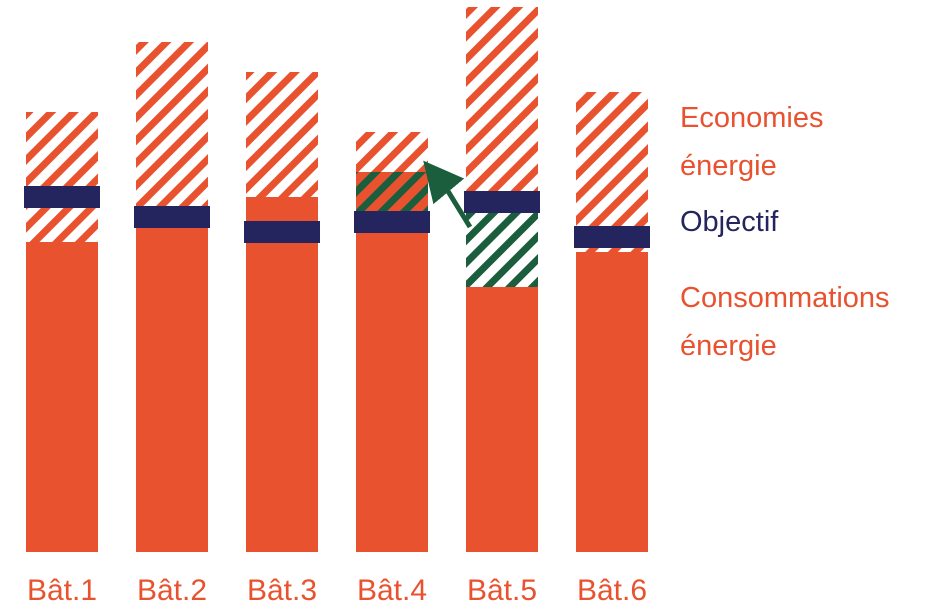 This screenshot has width=947, height=610. Describe the element at coordinates (502, 590) in the screenshot. I see `x-tick-label-bat-5: Bât.5` at that location.